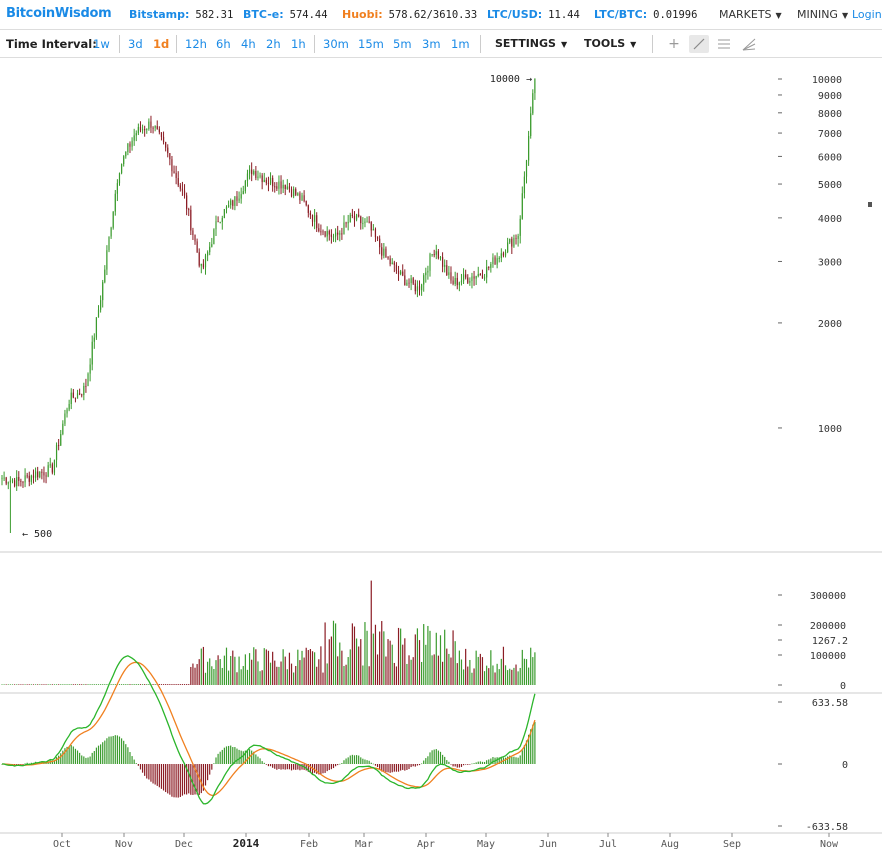 Image resolution: width=882 pixels, height=853 pixels. I want to click on interval-1w: 1w, so click(101, 44).